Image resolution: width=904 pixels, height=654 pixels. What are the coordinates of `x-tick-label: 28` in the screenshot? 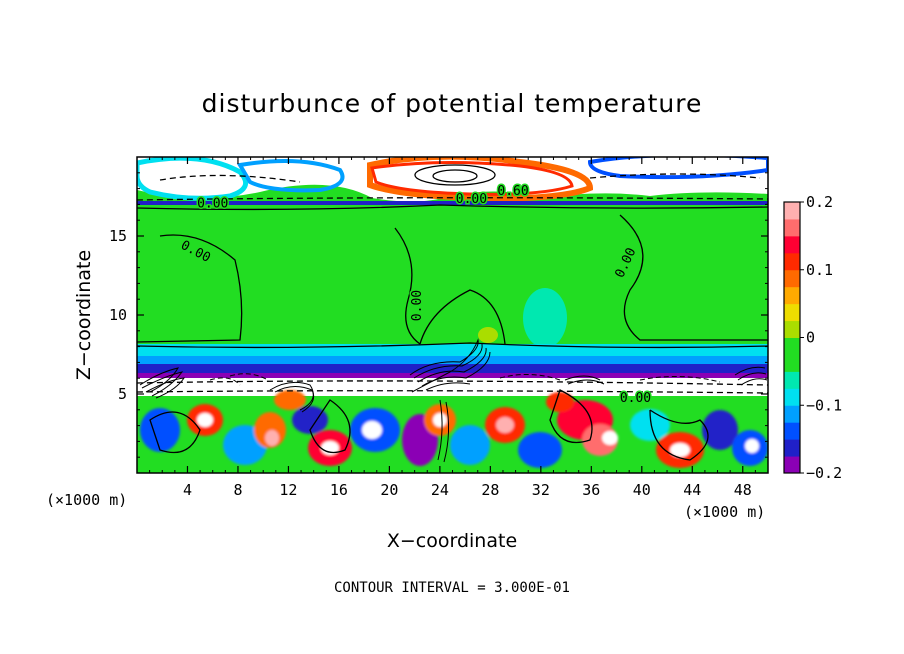 It's located at (490, 490).